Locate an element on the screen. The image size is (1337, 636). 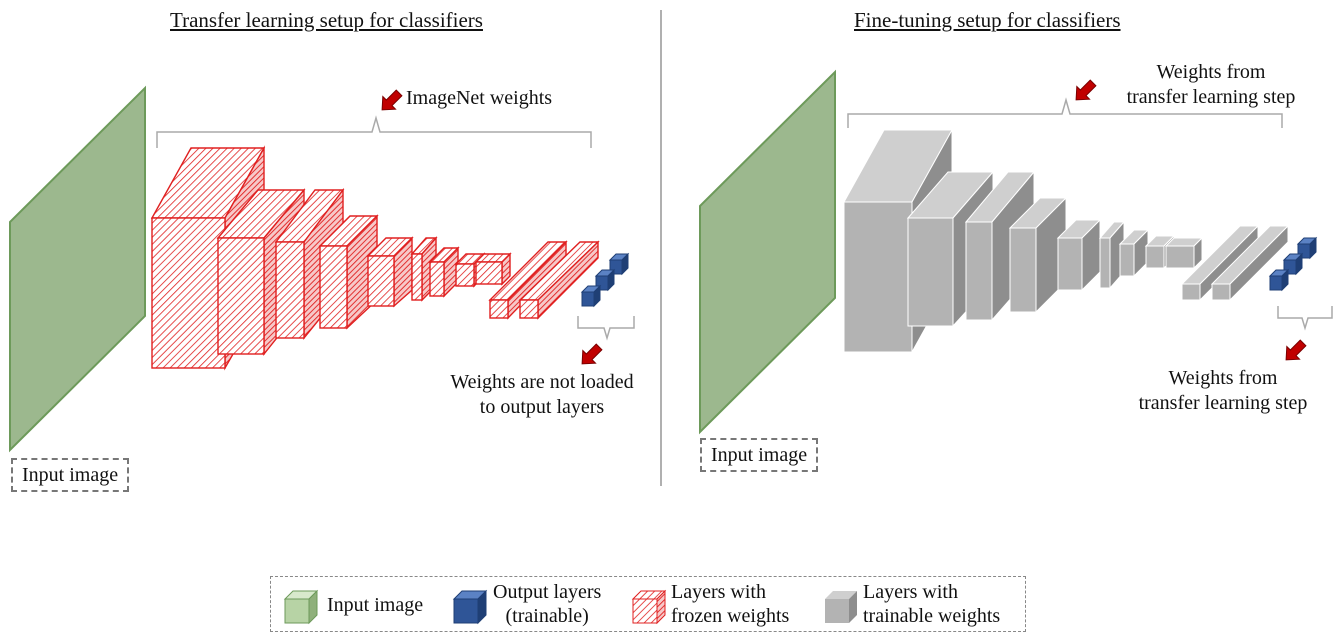
left-output-note-line1: Weights are not loaded is located at coordinates (542, 382).